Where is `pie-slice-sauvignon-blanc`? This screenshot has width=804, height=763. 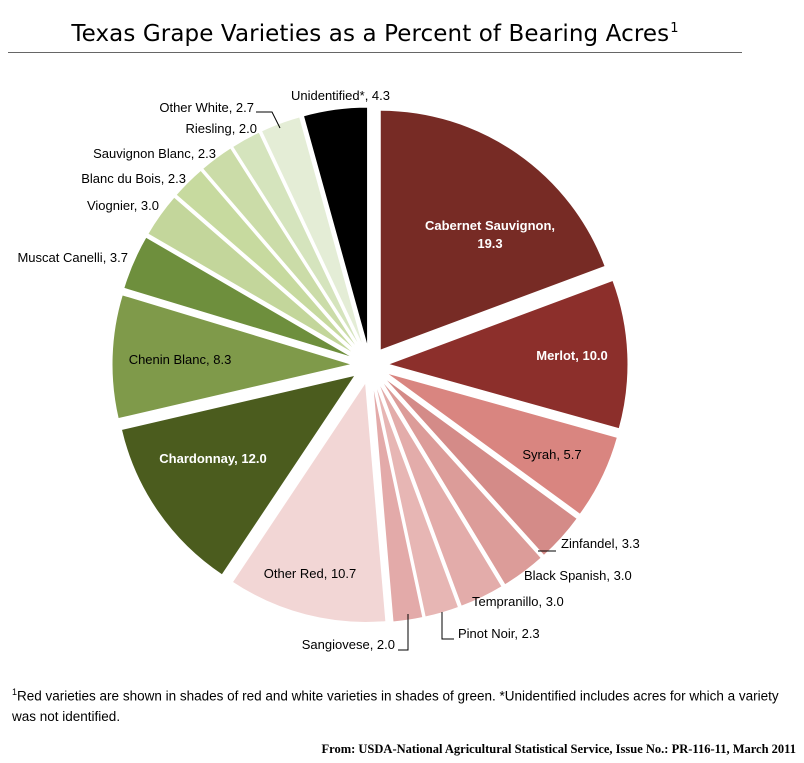 pie-slice-sauvignon-blanc is located at coordinates (280, 249).